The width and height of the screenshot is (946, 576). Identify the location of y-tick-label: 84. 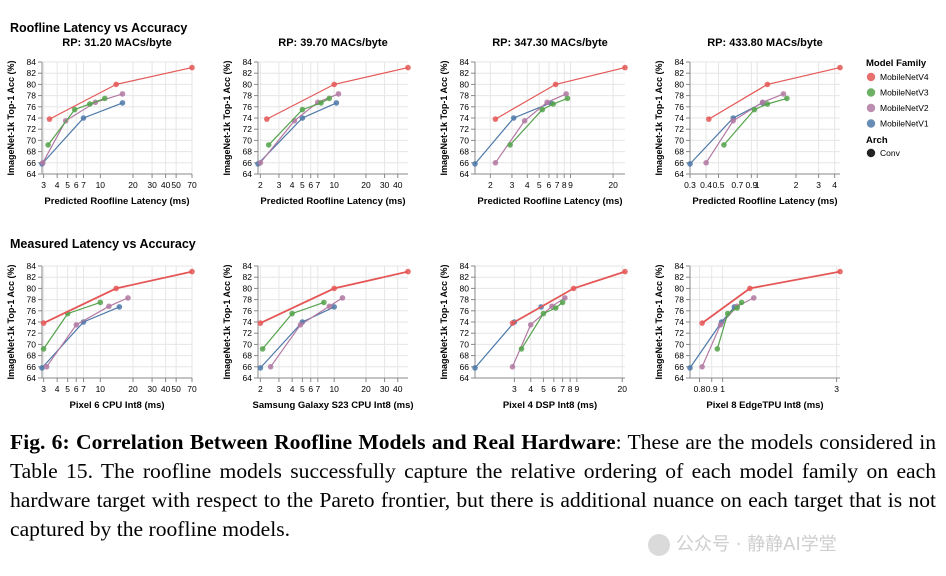
(680, 62).